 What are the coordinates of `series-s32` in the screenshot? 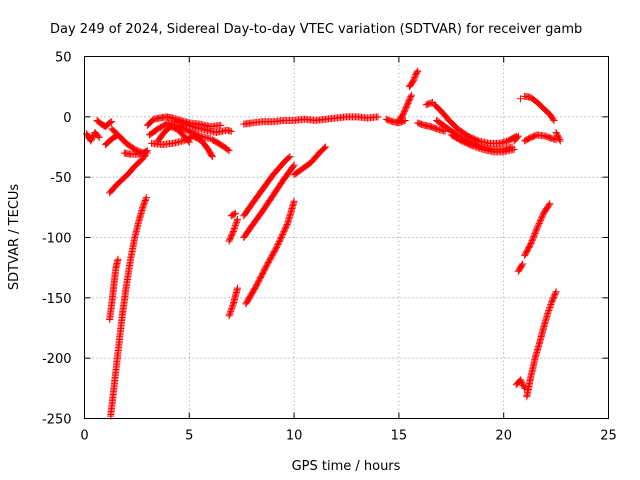 It's located at (540, 138).